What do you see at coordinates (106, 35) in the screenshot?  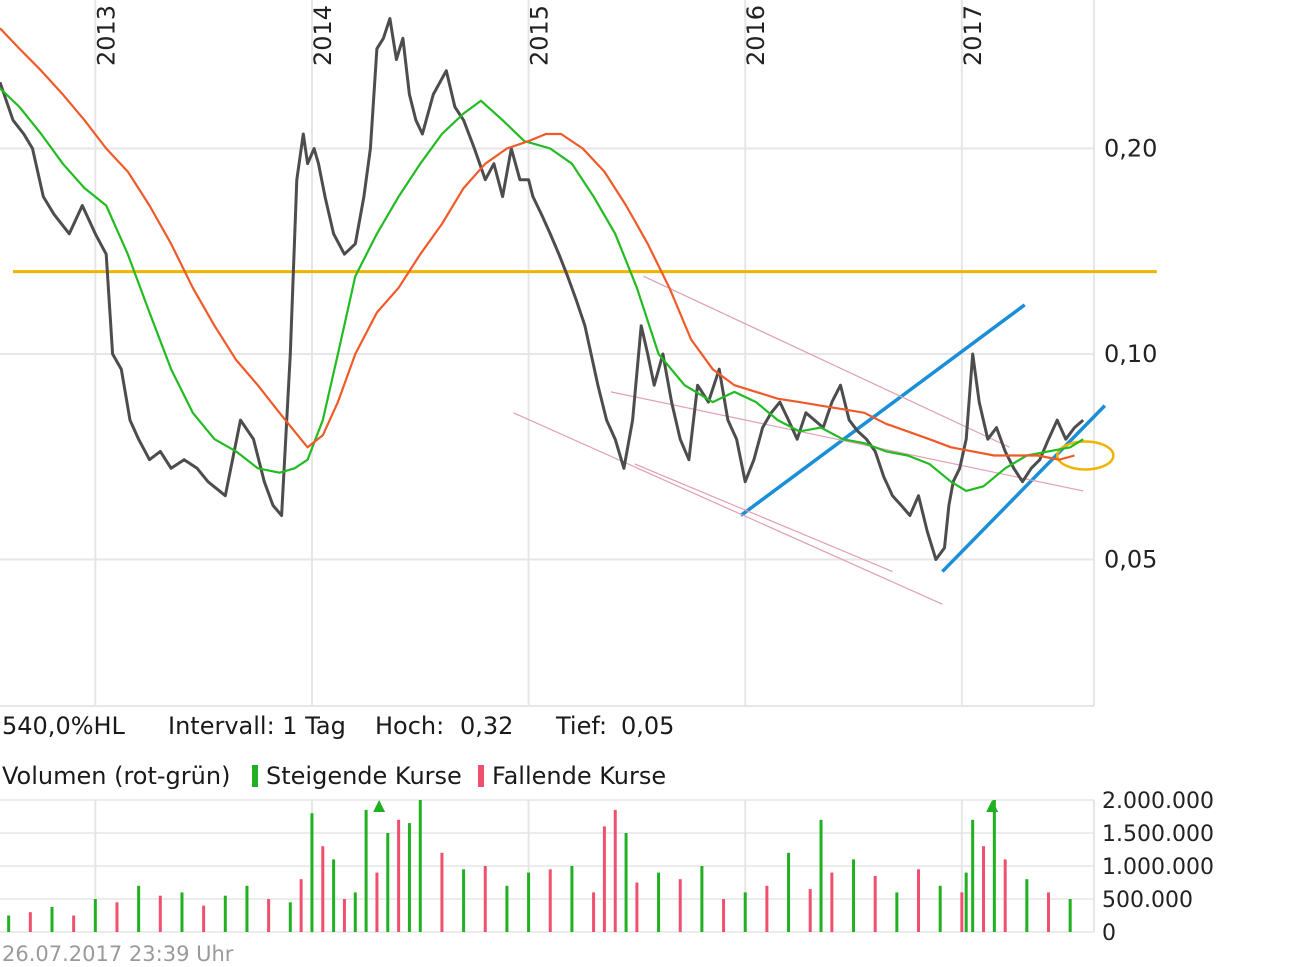 I see `year-tick-label: 2013` at bounding box center [106, 35].